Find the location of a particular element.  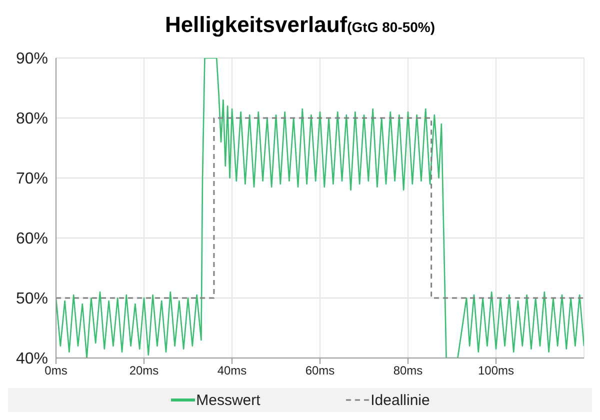

y-tick-label: 70% is located at coordinates (32, 179).